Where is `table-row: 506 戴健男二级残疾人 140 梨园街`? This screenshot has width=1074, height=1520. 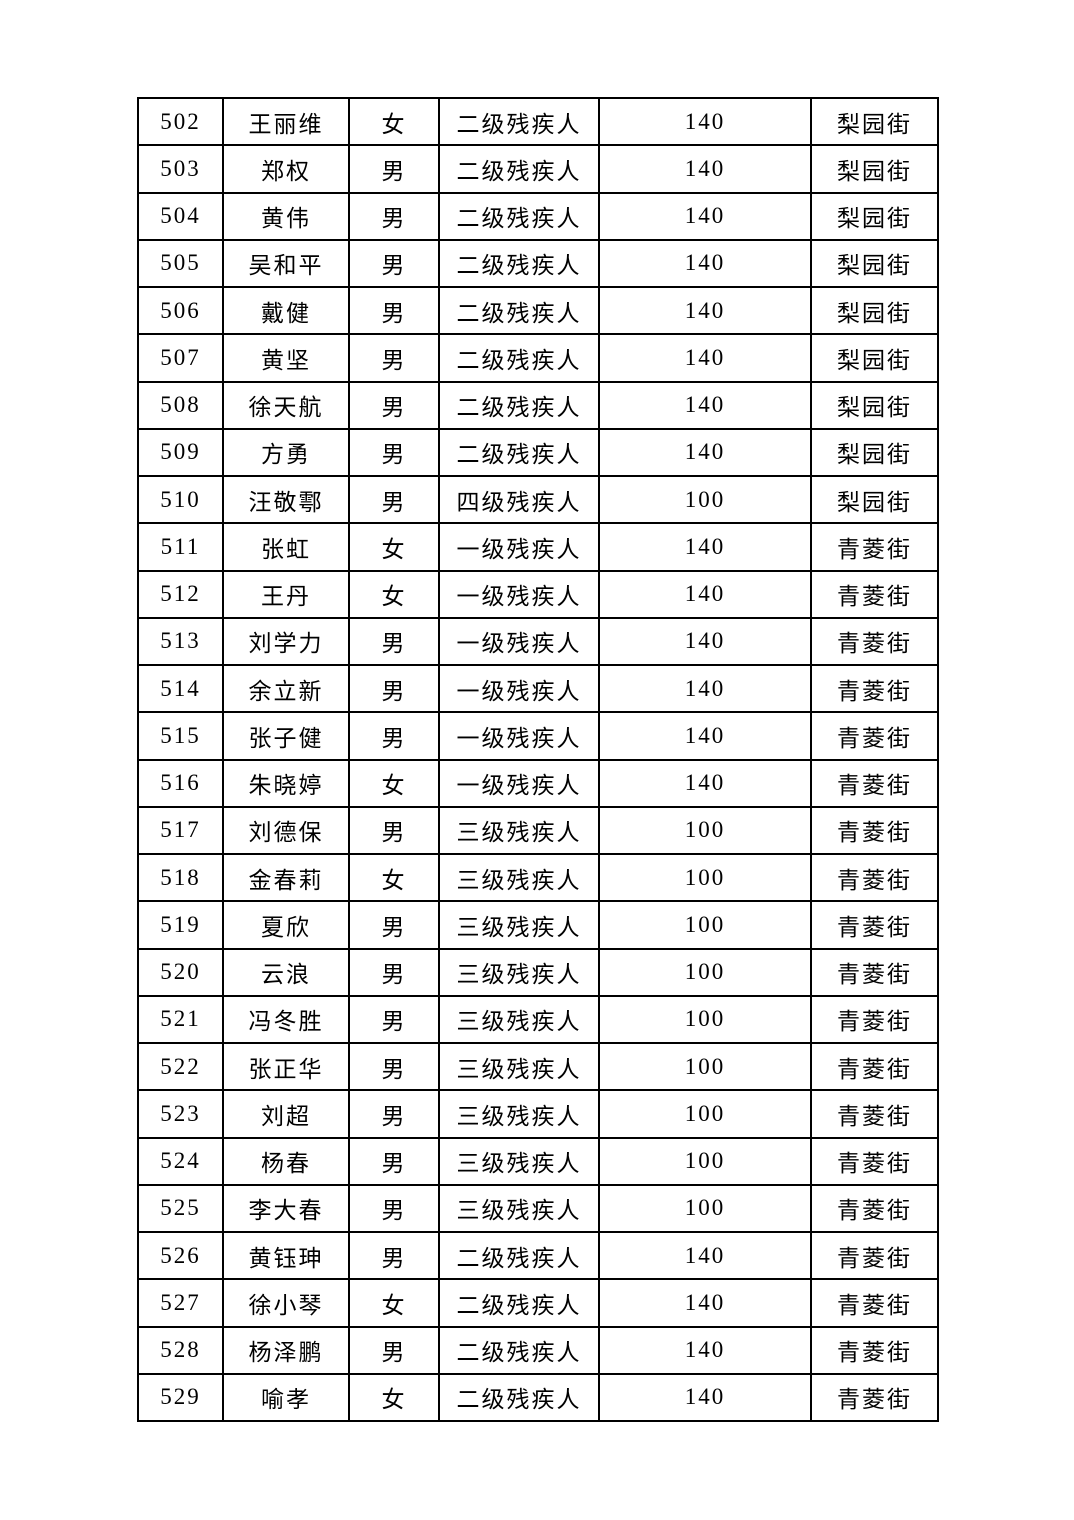
table-row: 506 戴健男二级残疾人 140 梨园街 is located at coordinates (538, 310).